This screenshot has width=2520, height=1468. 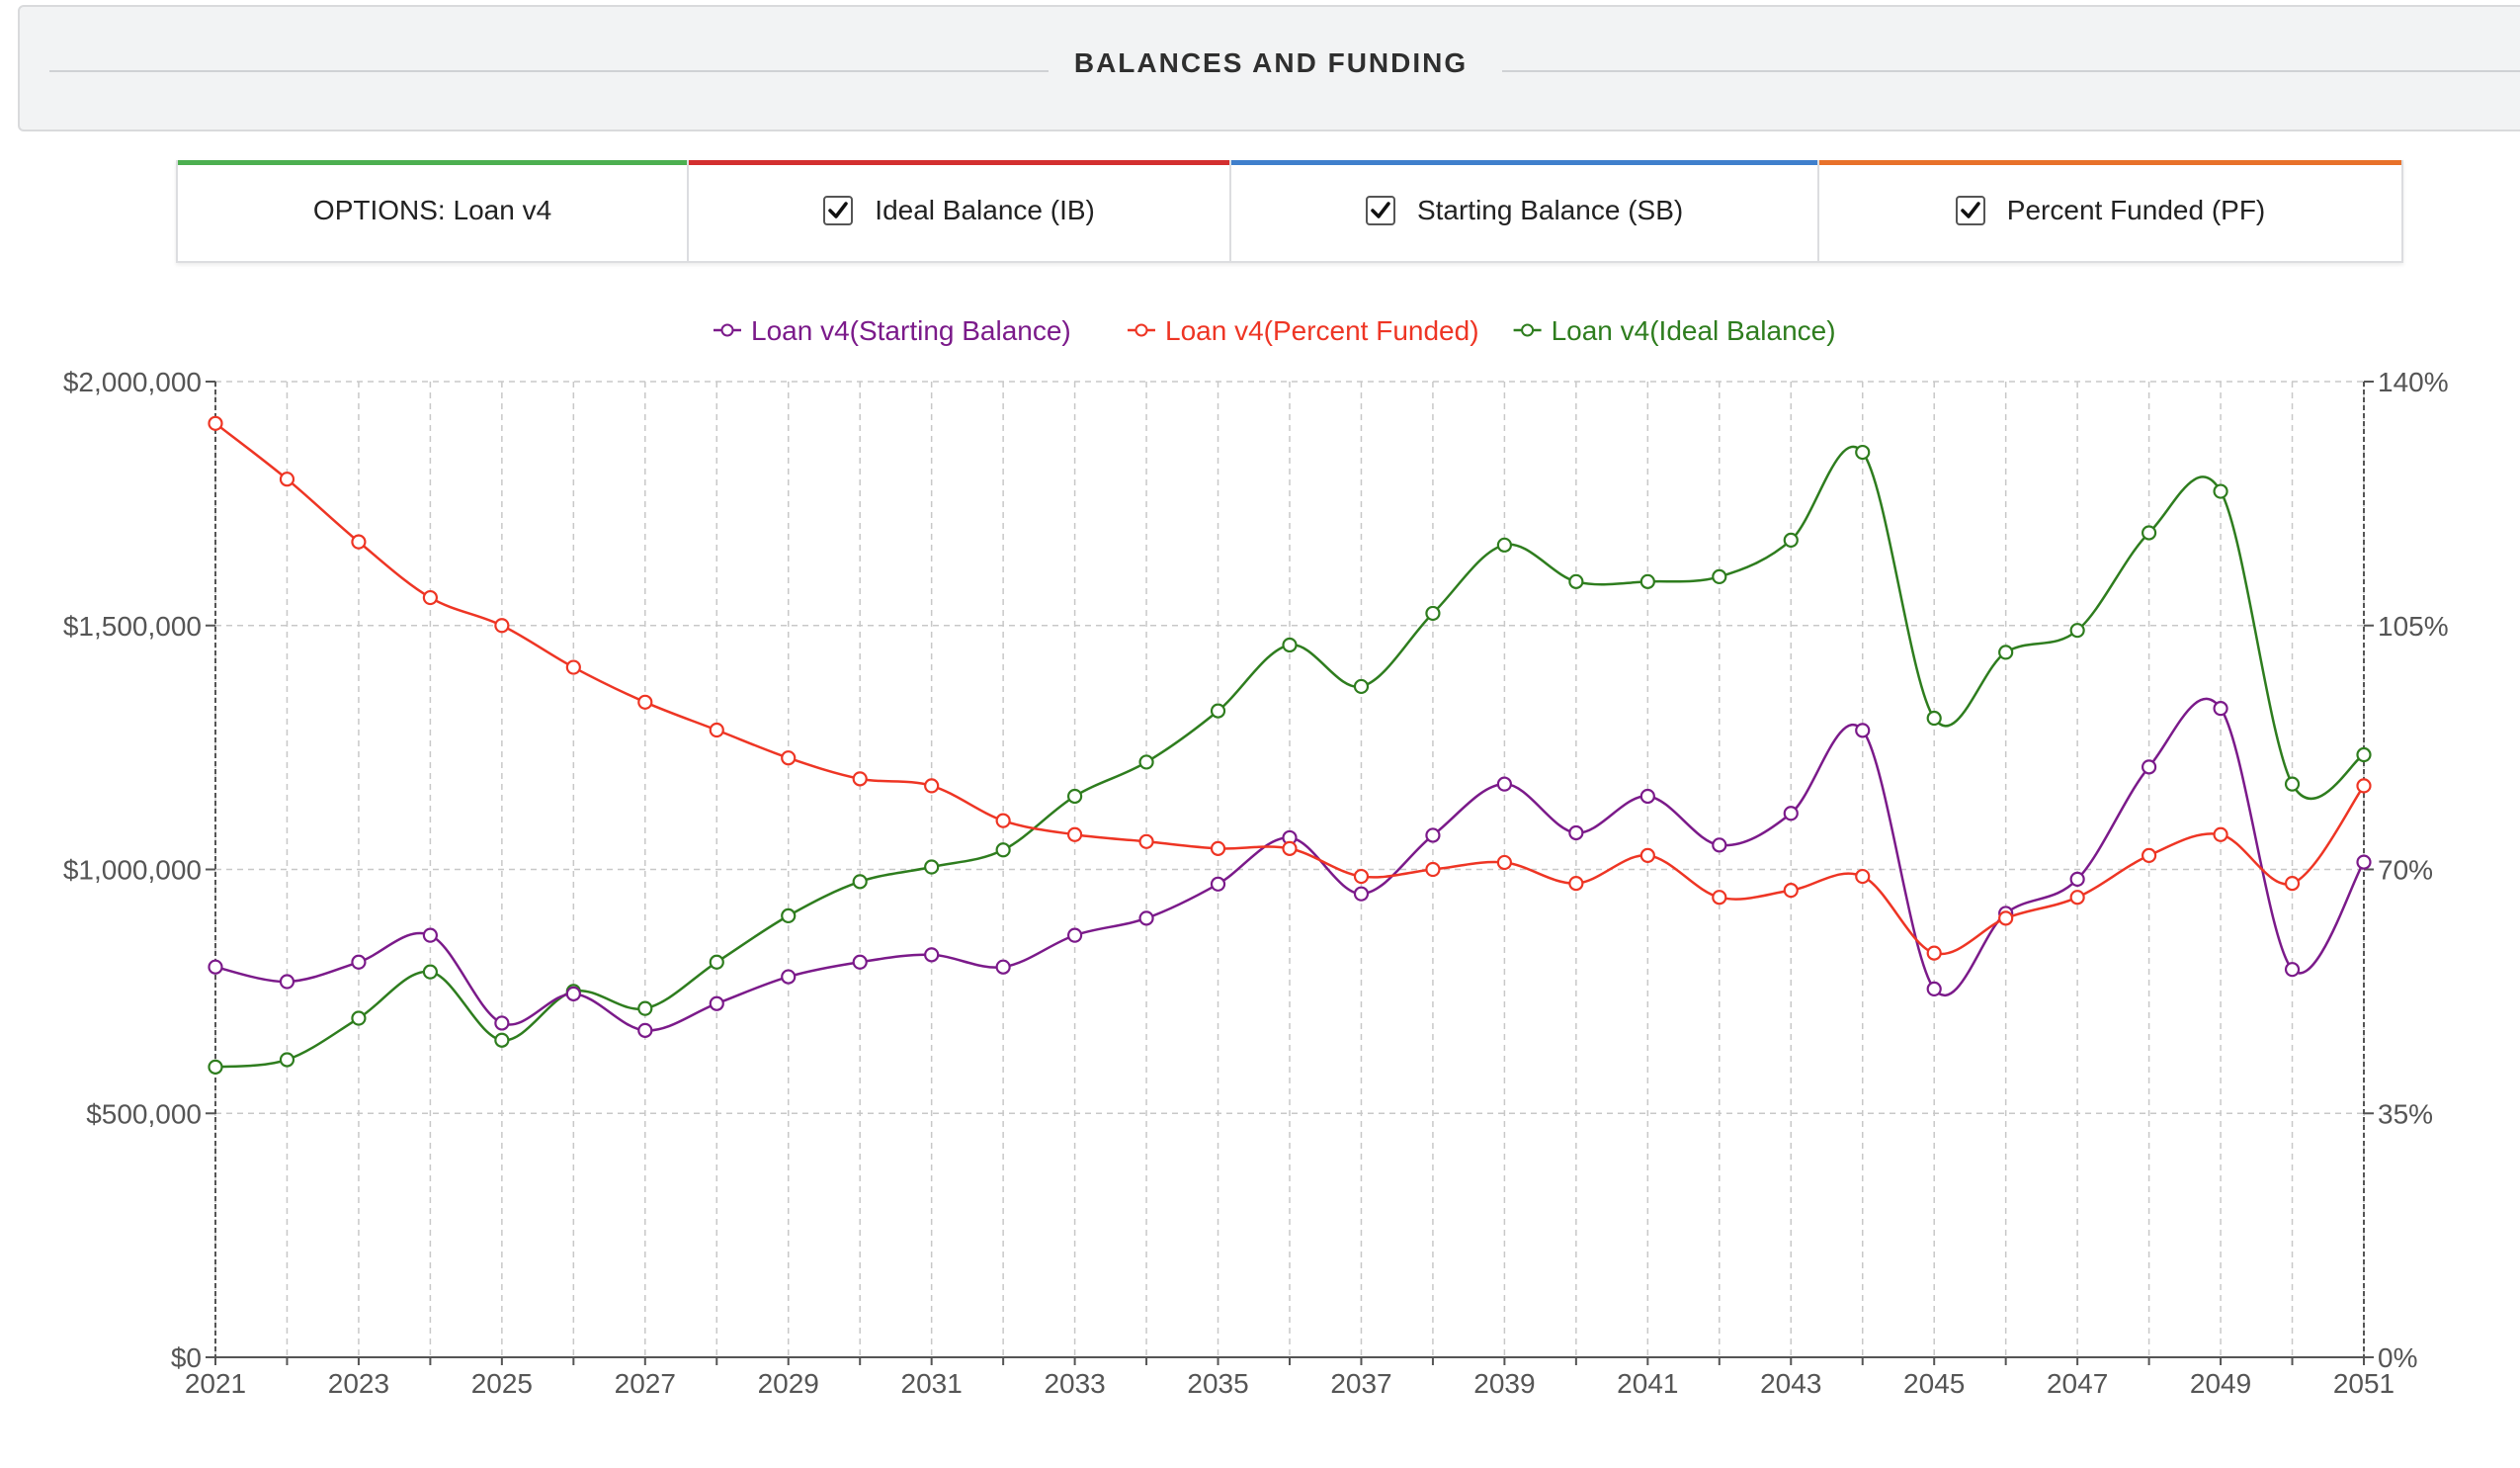 I want to click on checkbox-starting-balance, so click(x=1380, y=210).